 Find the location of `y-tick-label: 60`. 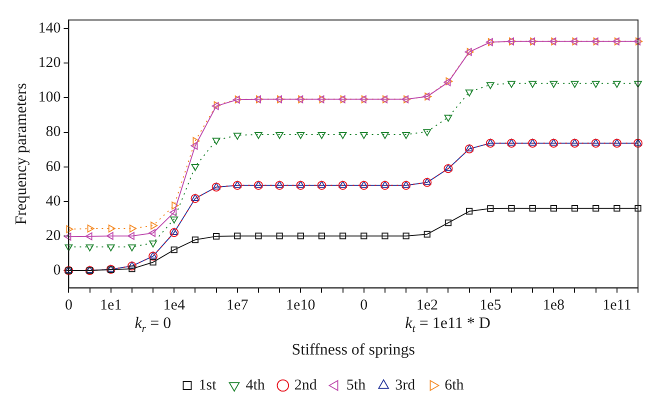

y-tick-label: 60 is located at coordinates (53, 166).